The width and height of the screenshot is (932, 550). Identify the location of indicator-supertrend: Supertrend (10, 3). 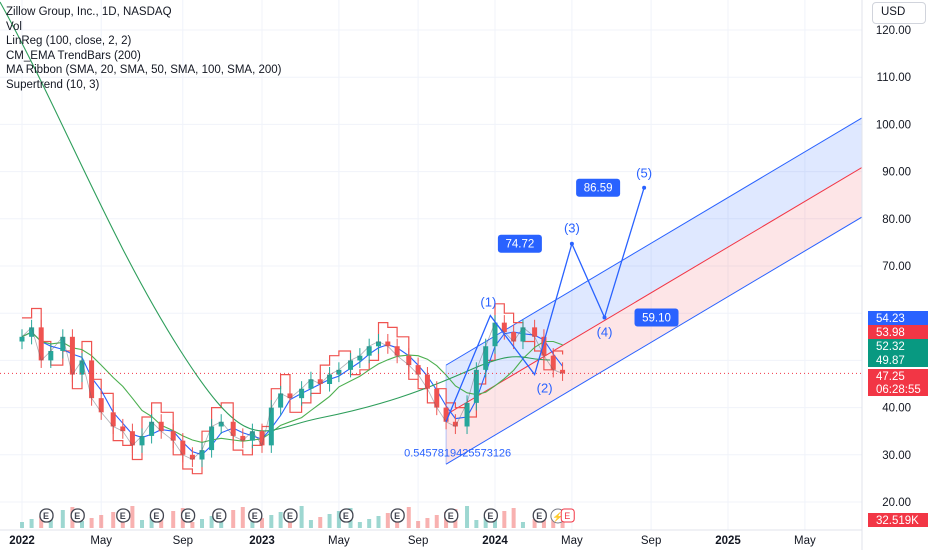
(53, 84).